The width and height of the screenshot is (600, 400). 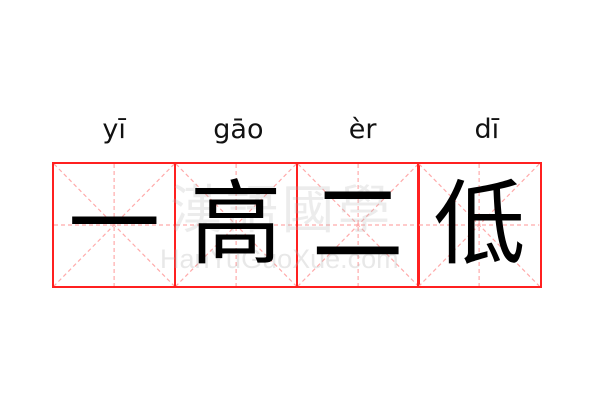 I want to click on grid-cell: 一, so click(x=114, y=225).